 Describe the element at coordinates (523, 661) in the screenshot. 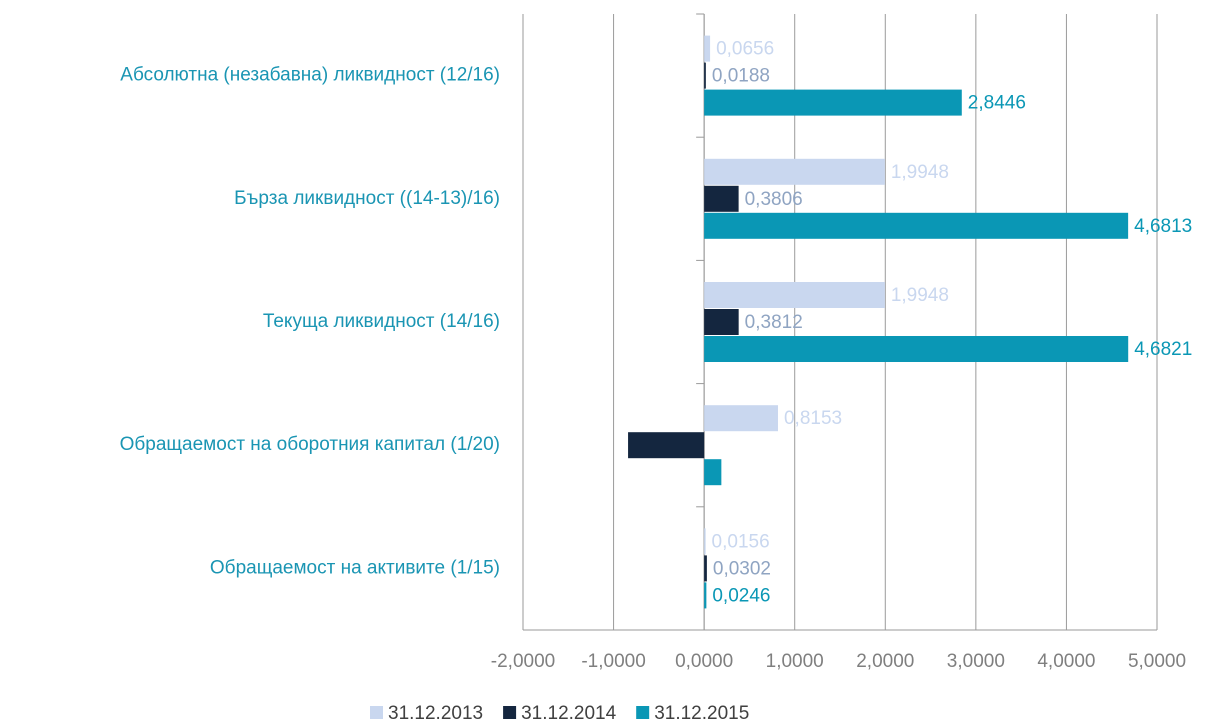

I see `x-tick-label: -2,0000` at that location.